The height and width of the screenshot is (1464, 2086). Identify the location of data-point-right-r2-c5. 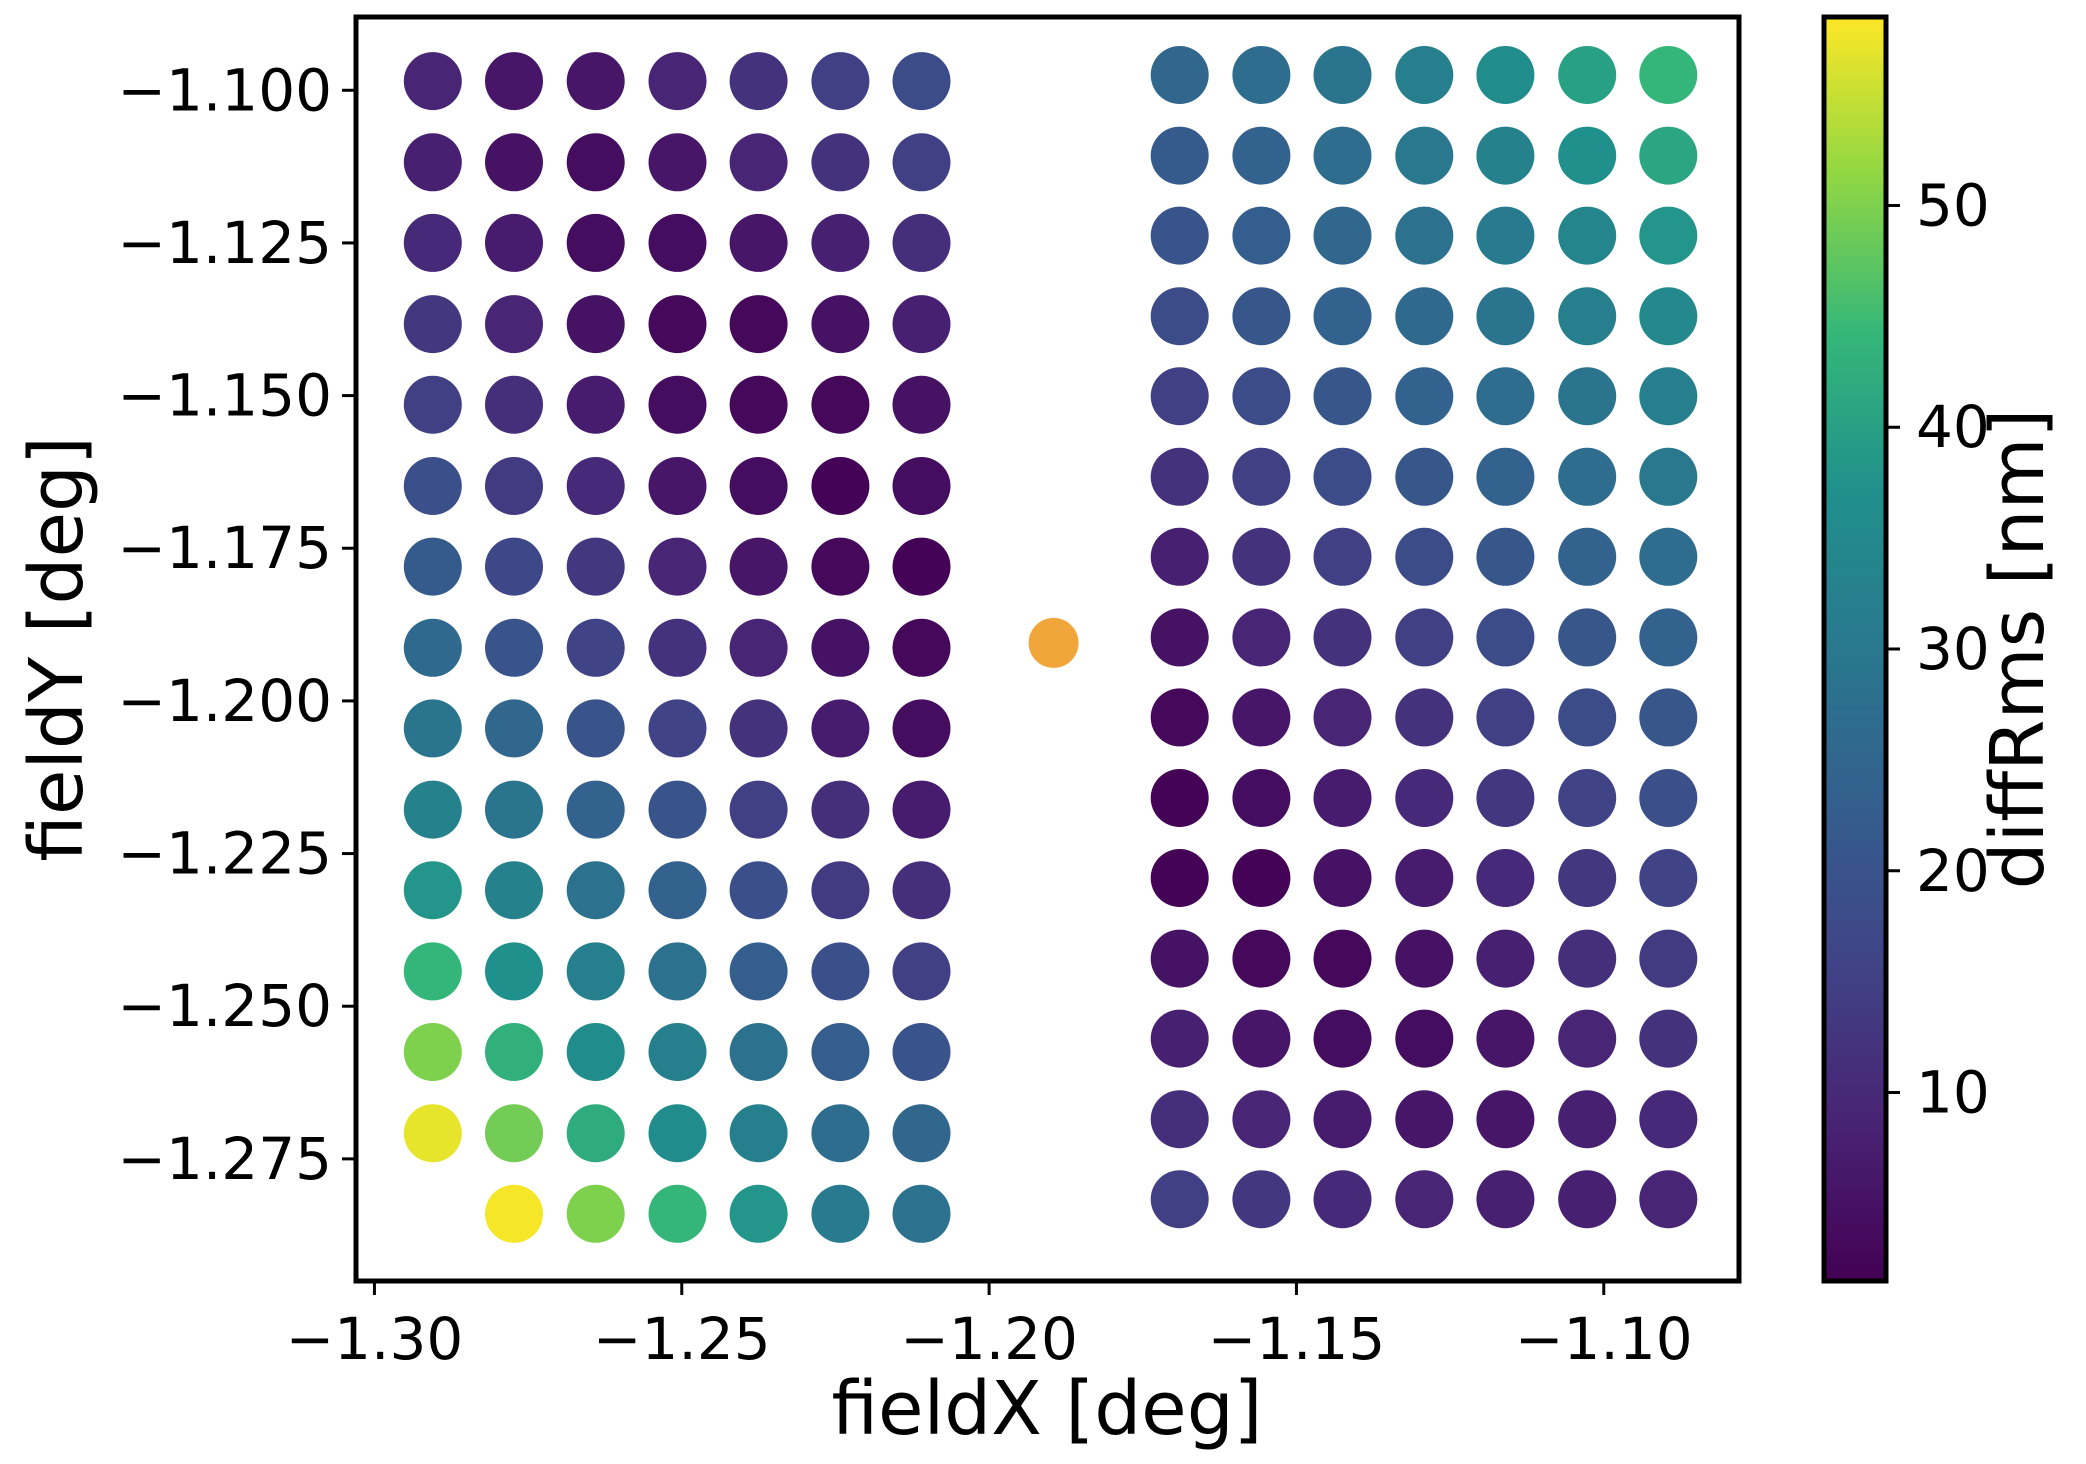
(1587, 235).